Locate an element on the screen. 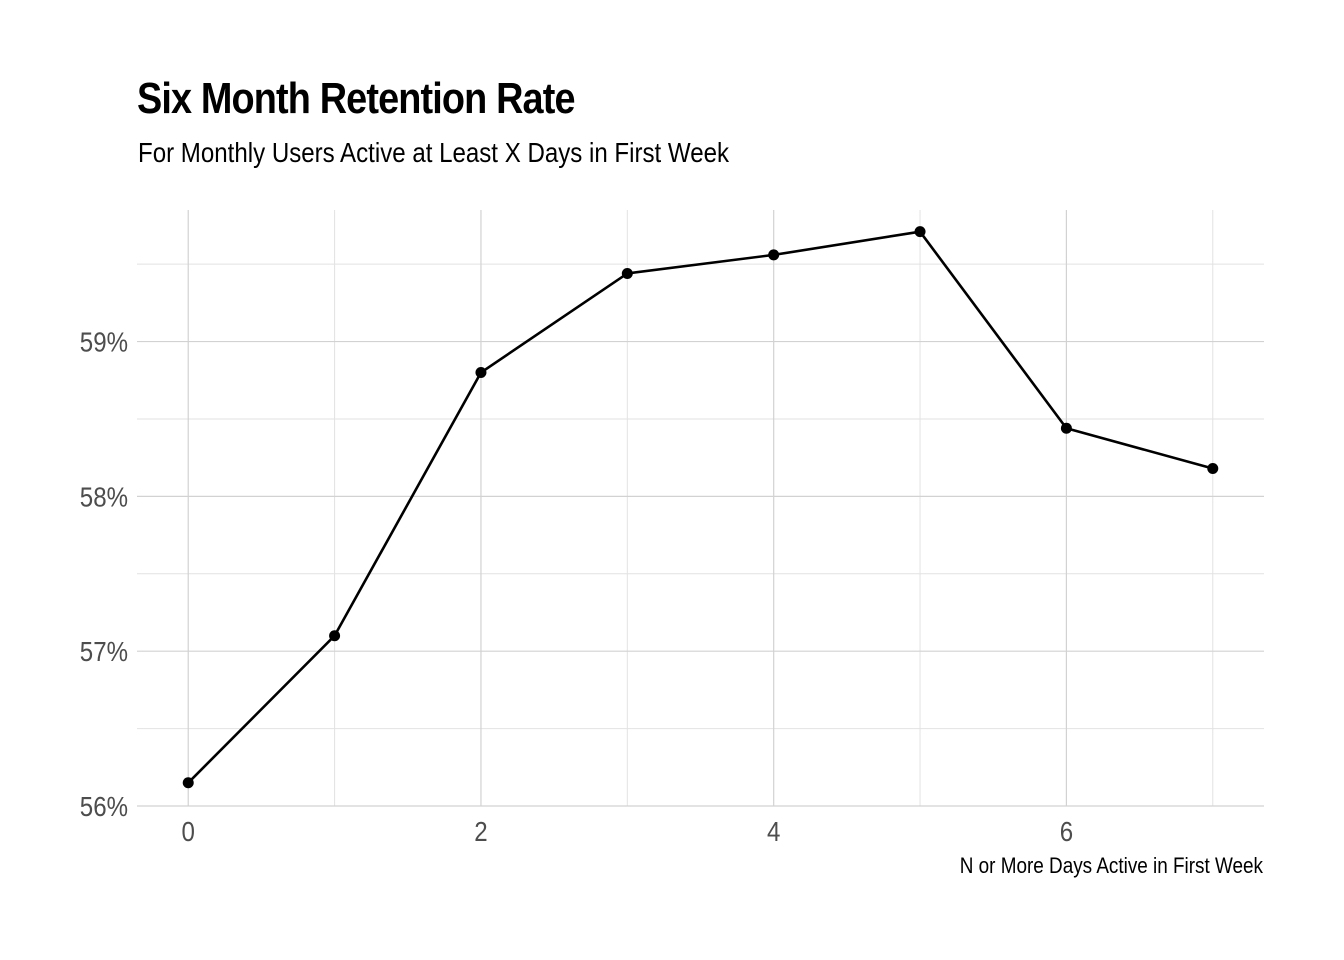  x-tick-label: 4 is located at coordinates (773, 831).